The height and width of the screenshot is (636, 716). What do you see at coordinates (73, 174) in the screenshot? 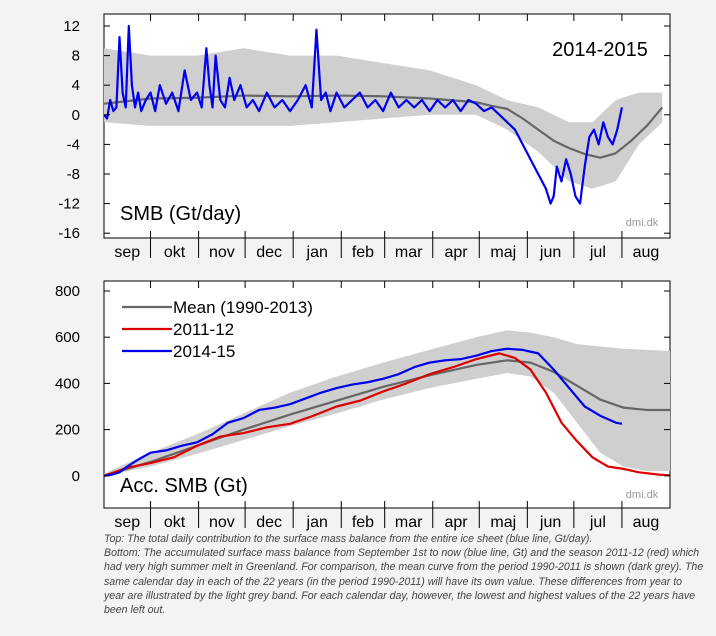
I see `y-tick-label: -8` at bounding box center [73, 174].